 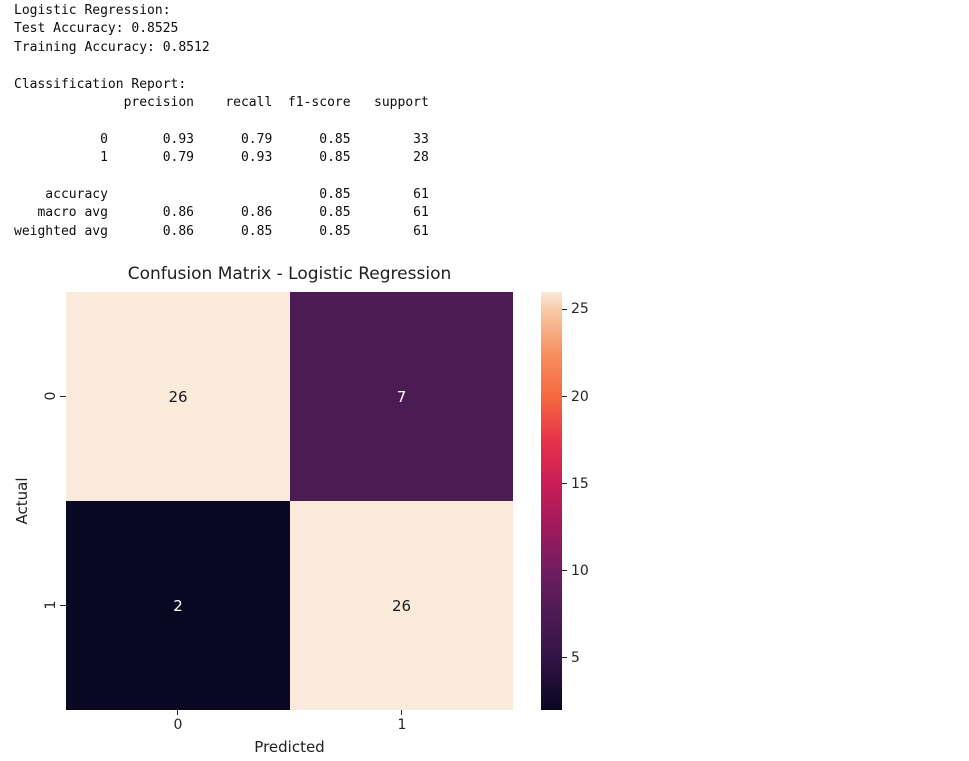 I want to click on x-axis-label: Predicted, so click(x=289, y=747).